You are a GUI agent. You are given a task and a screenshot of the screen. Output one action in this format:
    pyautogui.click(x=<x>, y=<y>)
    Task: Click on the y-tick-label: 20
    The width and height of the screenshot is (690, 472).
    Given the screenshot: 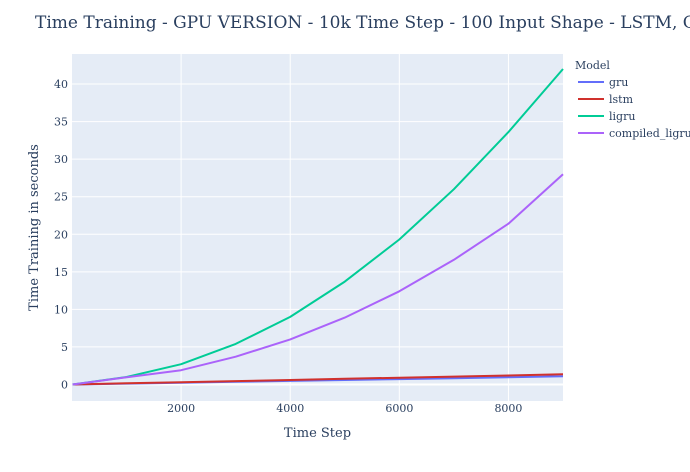 What is the action you would take?
    pyautogui.click(x=61, y=234)
    